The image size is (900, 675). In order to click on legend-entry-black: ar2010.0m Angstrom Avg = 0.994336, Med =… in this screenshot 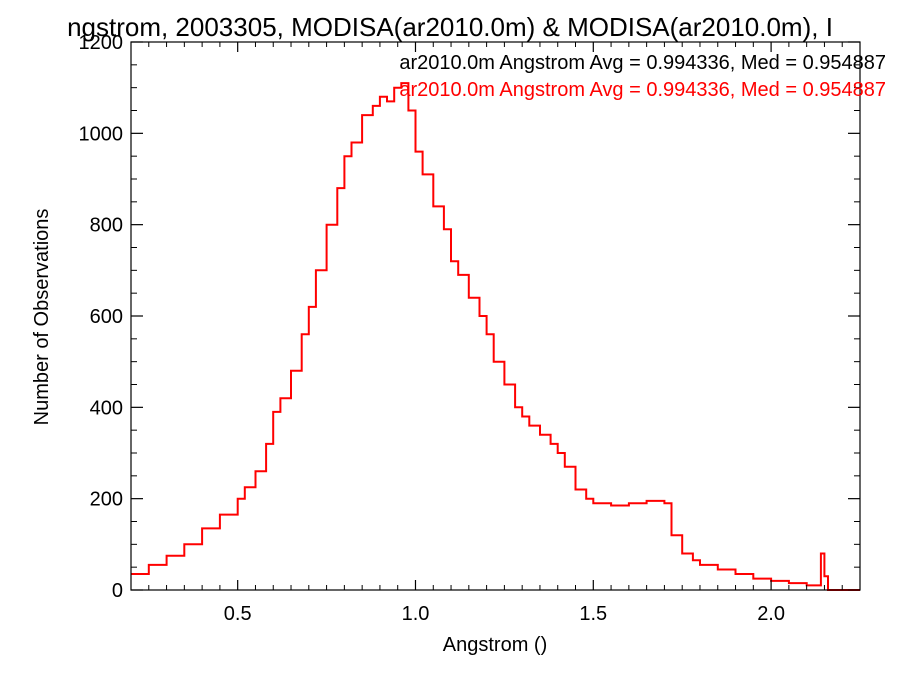, I will do `click(642, 63)`.